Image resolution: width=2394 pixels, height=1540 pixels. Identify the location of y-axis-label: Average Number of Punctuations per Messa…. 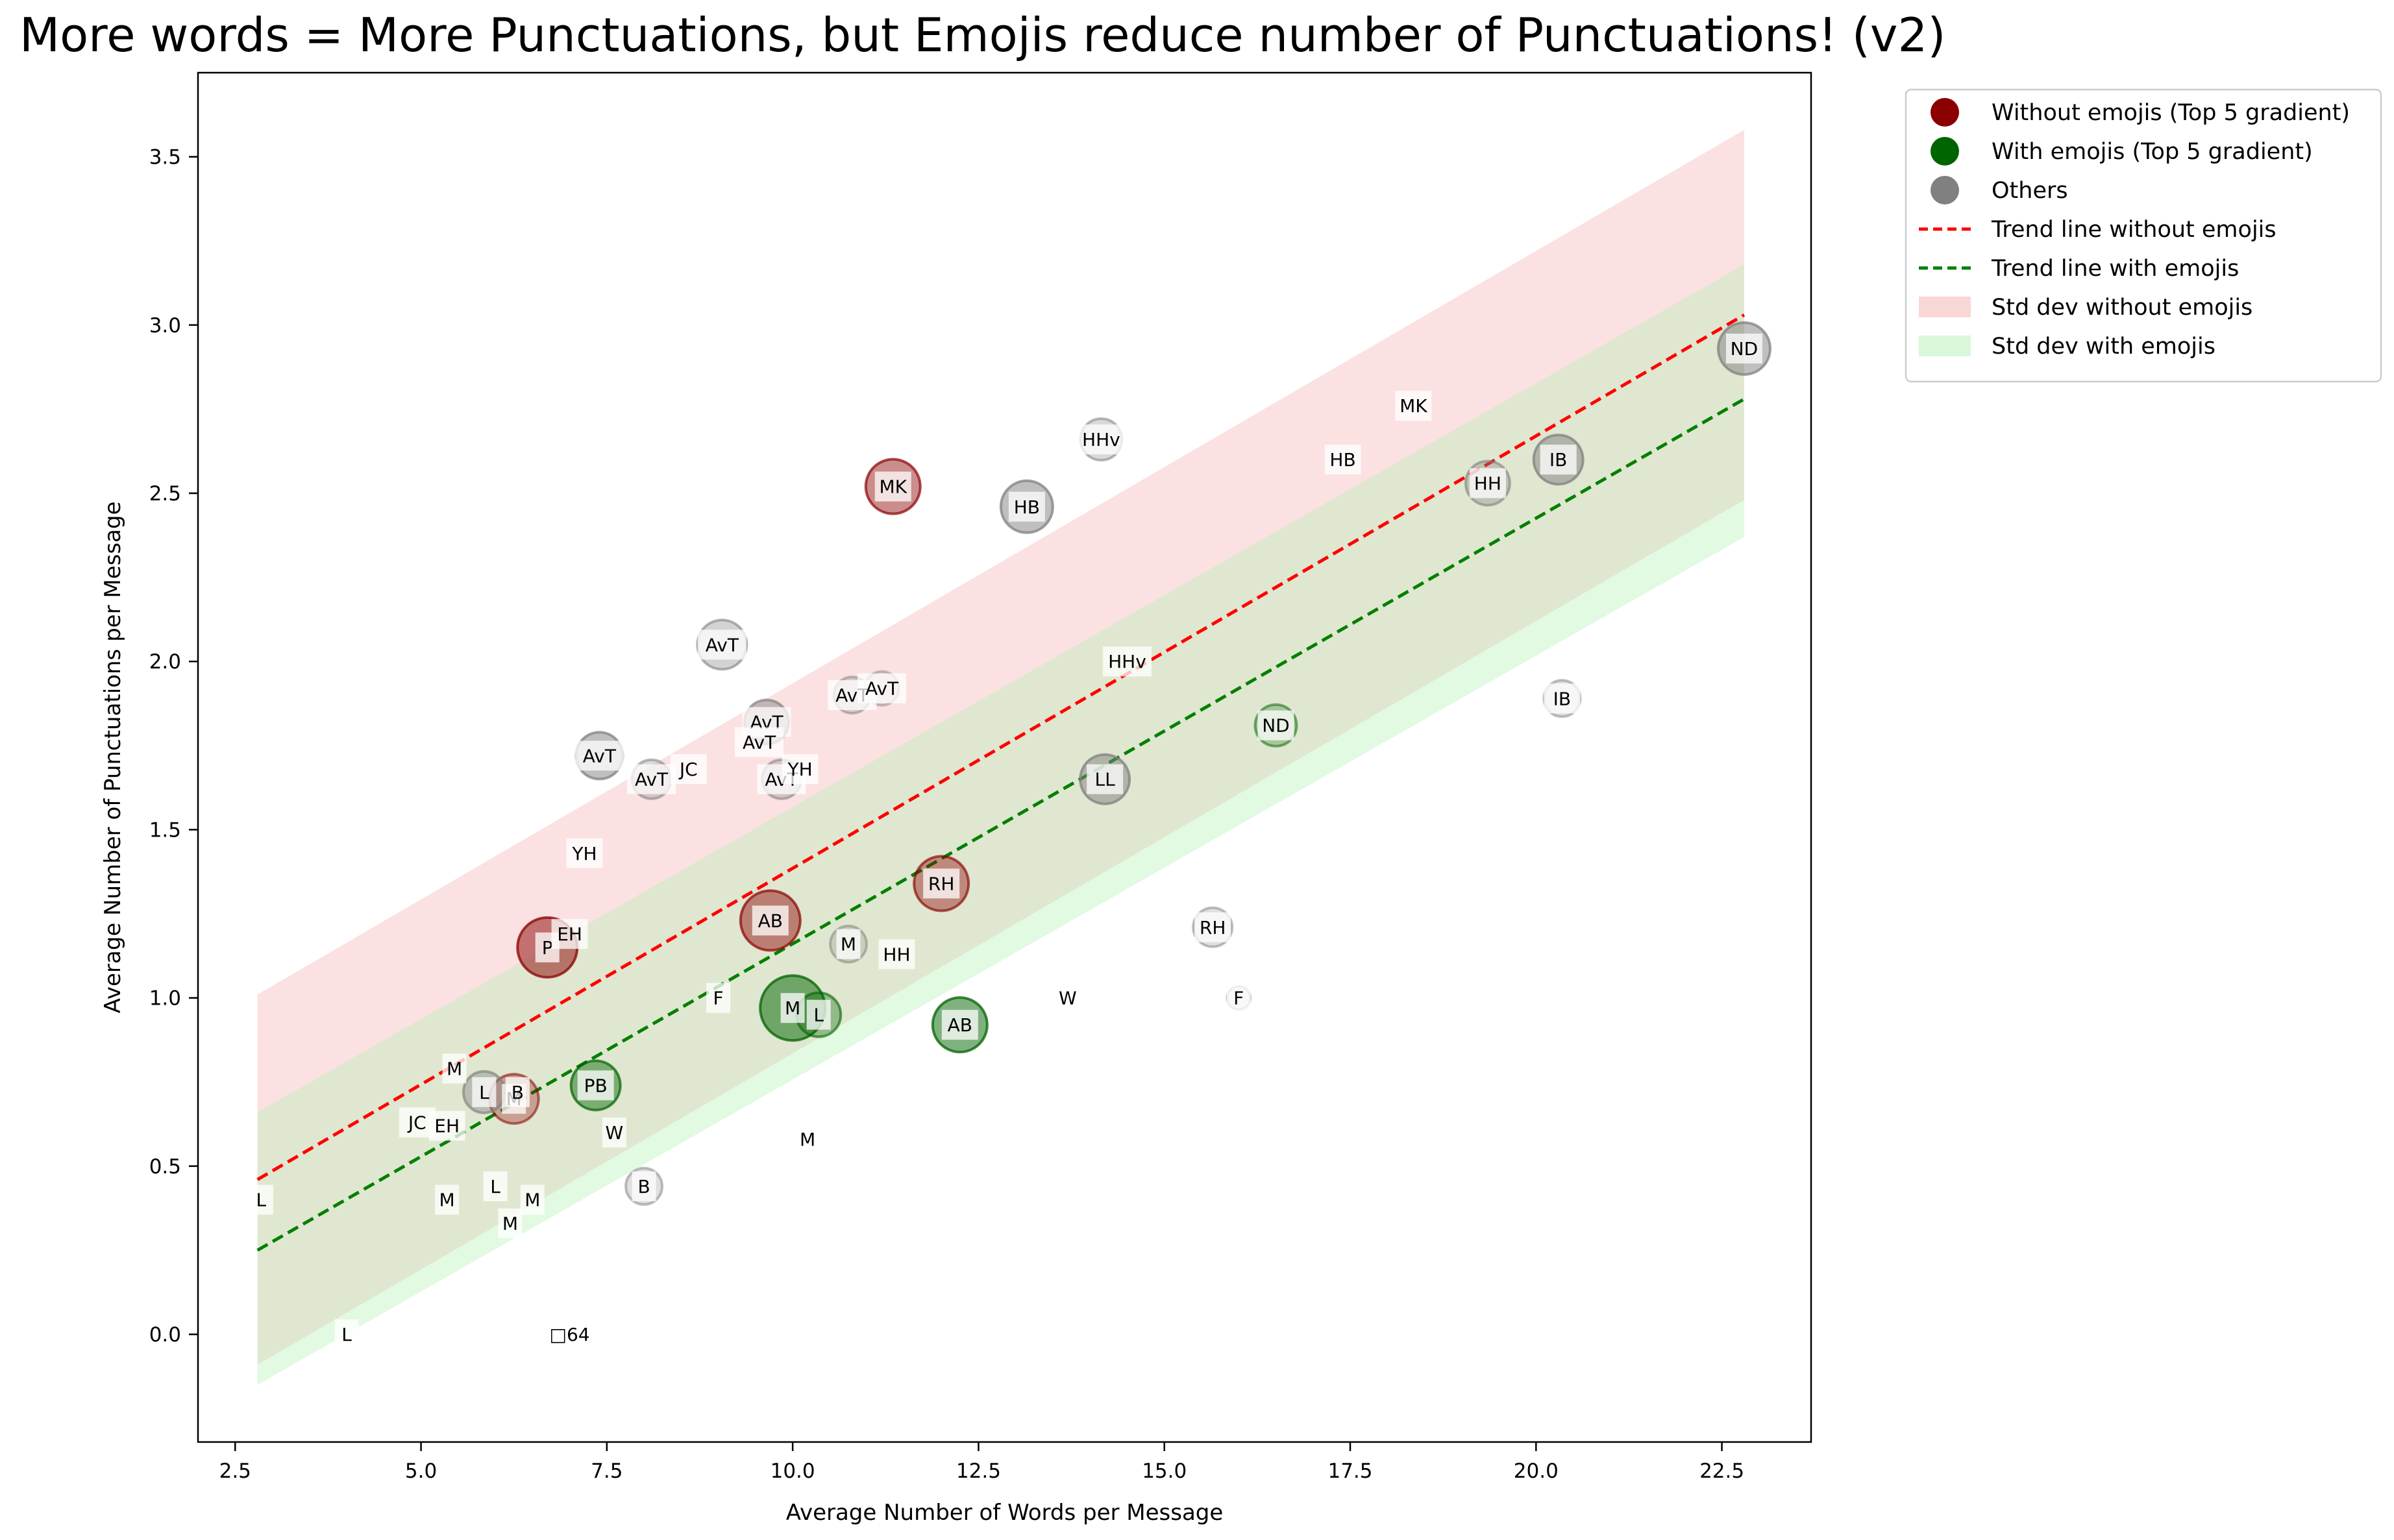
(113, 758).